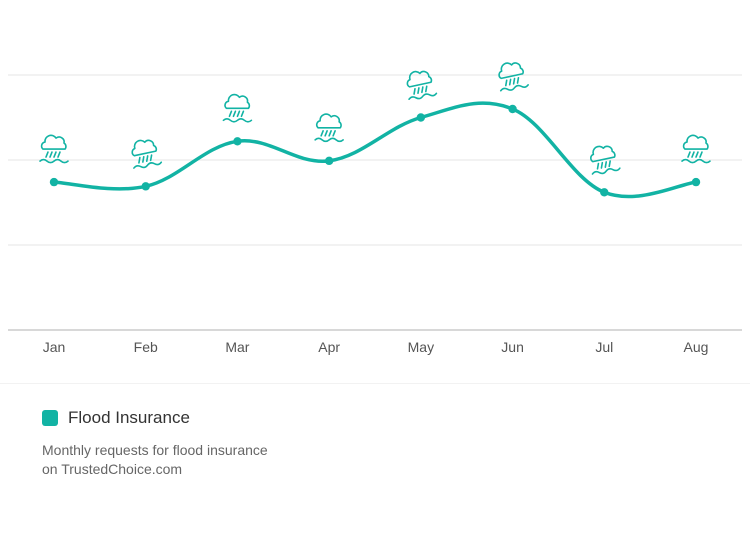 Image resolution: width=750 pixels, height=540 pixels. What do you see at coordinates (50, 418) in the screenshot?
I see `legend-swatch` at bounding box center [50, 418].